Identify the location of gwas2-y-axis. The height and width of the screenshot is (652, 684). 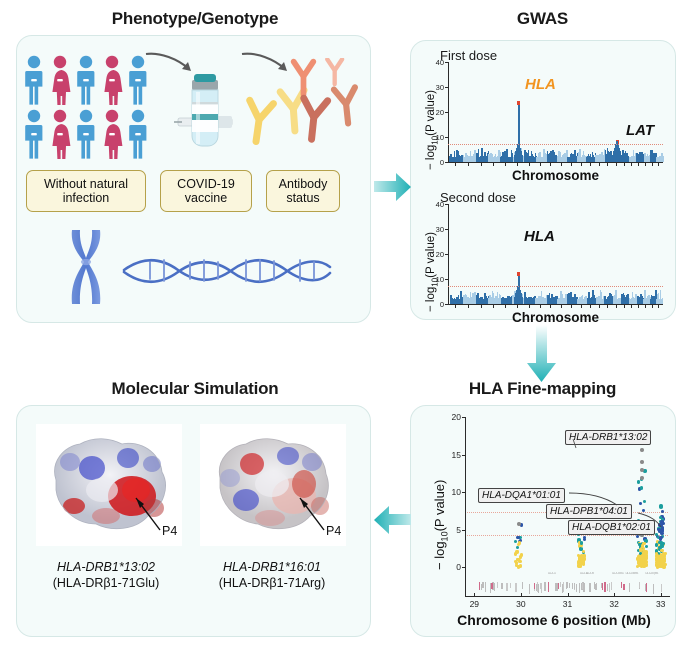
(449, 254).